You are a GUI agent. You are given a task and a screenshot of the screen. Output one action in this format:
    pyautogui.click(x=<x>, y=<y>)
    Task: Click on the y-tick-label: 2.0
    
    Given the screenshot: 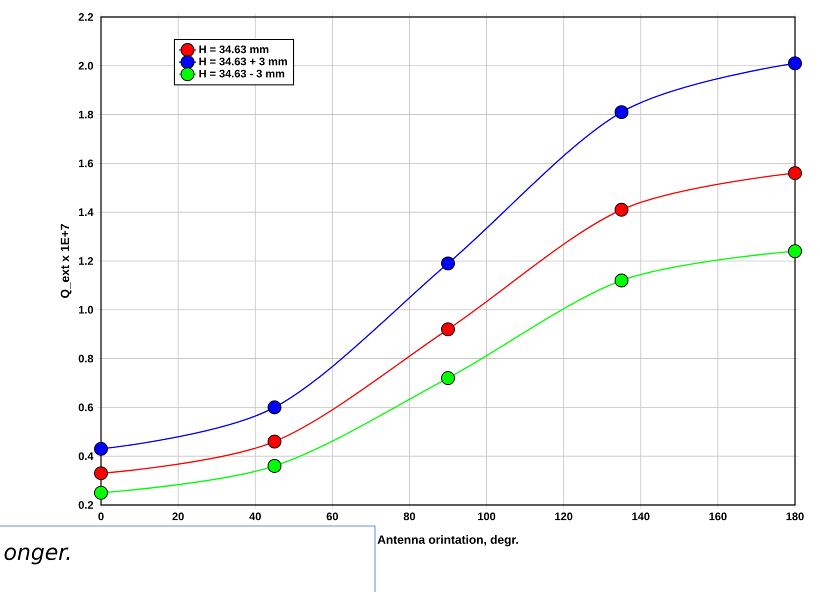 What is the action you would take?
    pyautogui.click(x=86, y=66)
    